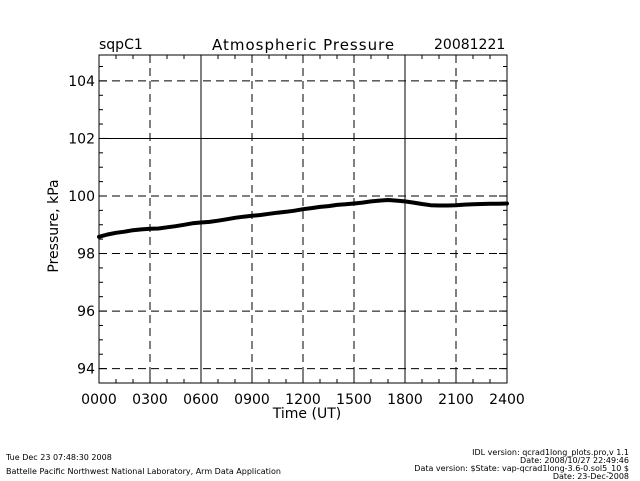 This screenshot has width=640, height=481. What do you see at coordinates (121, 45) in the screenshot?
I see `site-label: sqpC1` at bounding box center [121, 45].